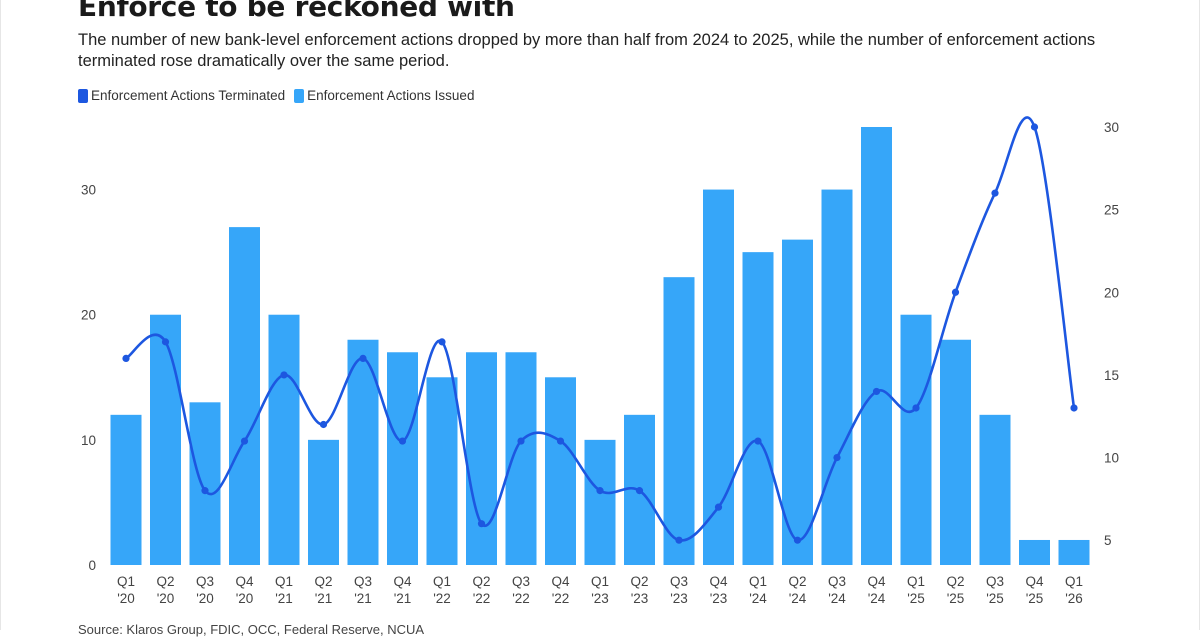  What do you see at coordinates (1111, 375) in the screenshot?
I see `y-right-tick-label: 15` at bounding box center [1111, 375].